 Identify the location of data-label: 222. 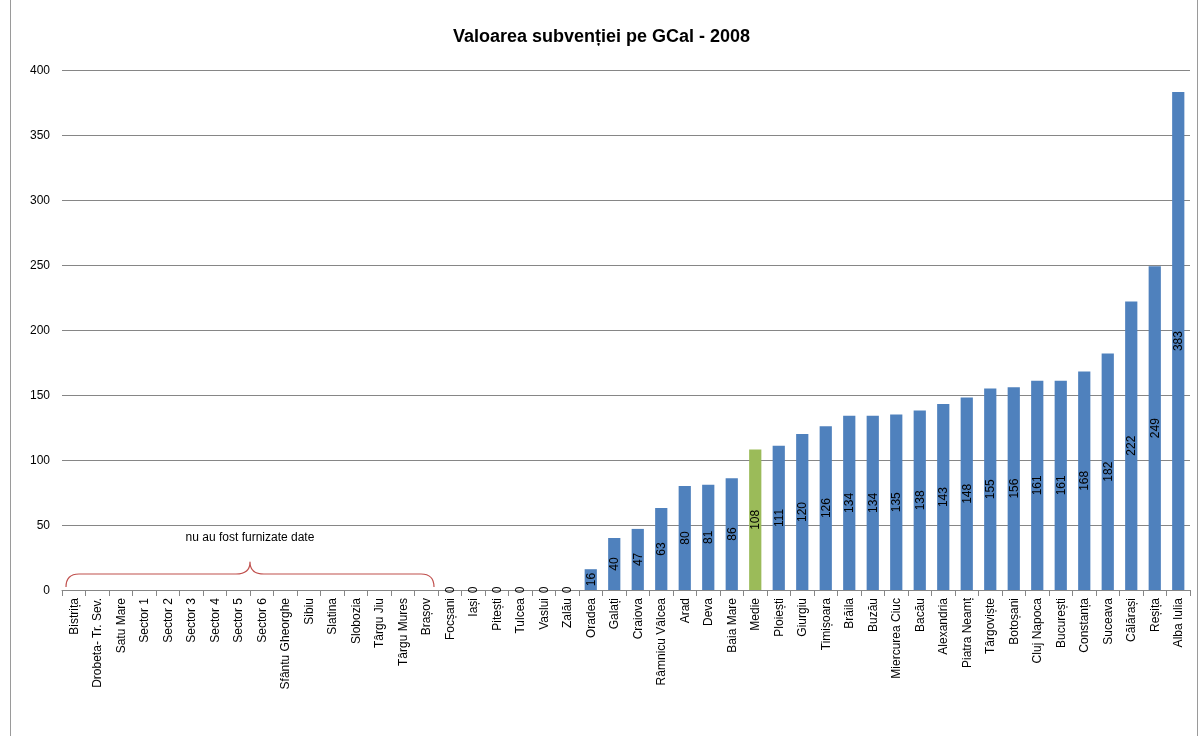
(1131, 445).